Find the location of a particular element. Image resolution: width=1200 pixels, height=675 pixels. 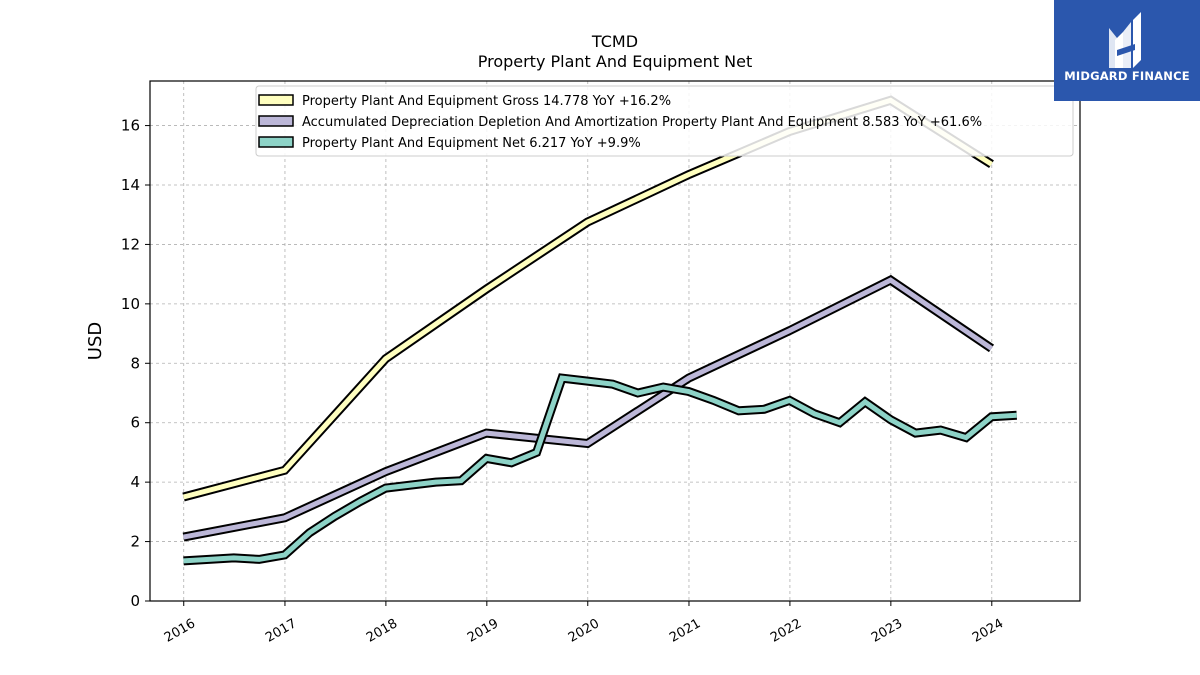

x-tick-label: 2023 is located at coordinates (887, 631).